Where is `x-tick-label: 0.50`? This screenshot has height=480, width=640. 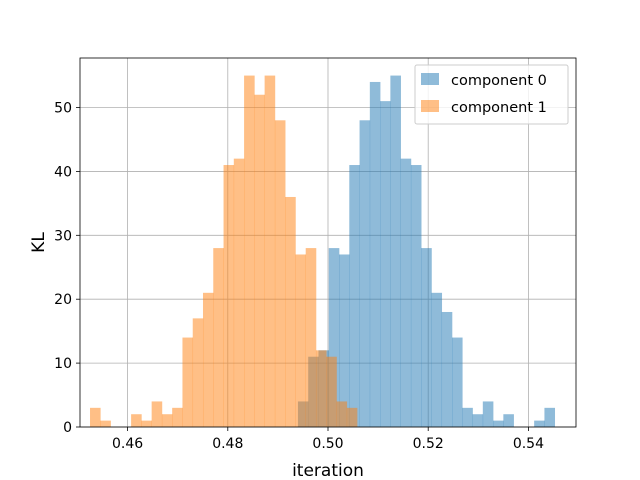 x-tick-label: 0.50 is located at coordinates (327, 444).